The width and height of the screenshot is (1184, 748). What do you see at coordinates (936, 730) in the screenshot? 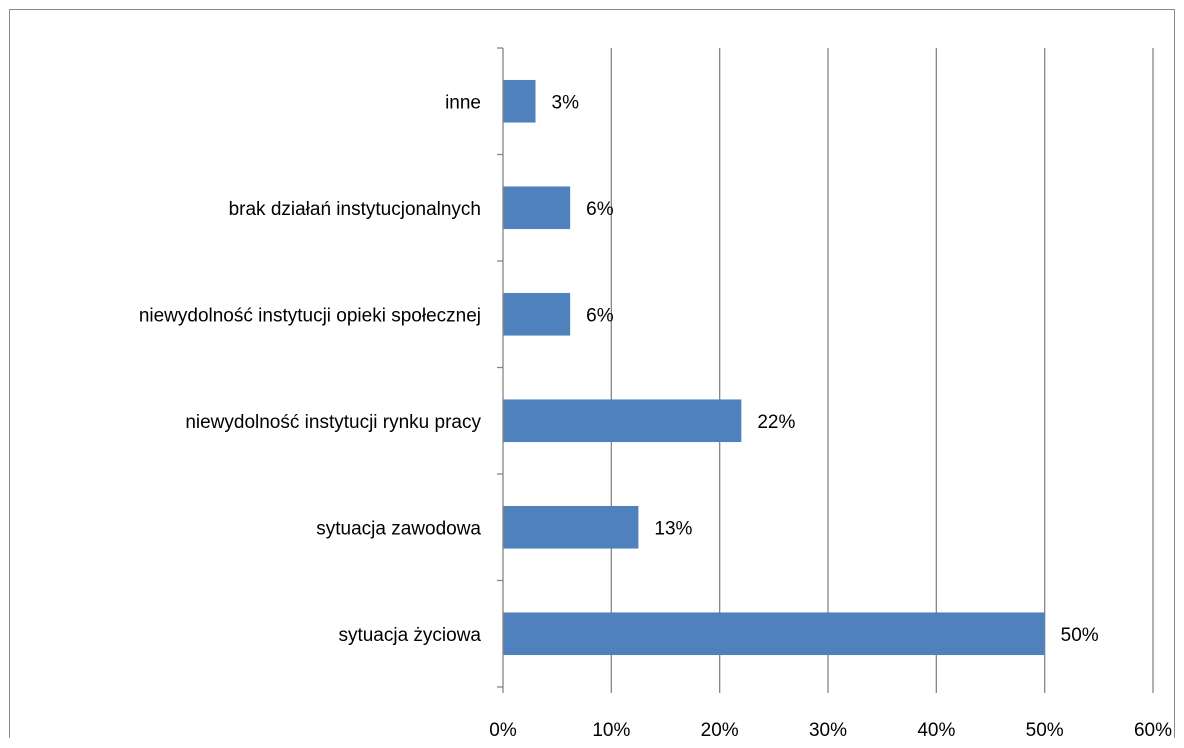
I see `x-tick-label: 40%` at bounding box center [936, 730].